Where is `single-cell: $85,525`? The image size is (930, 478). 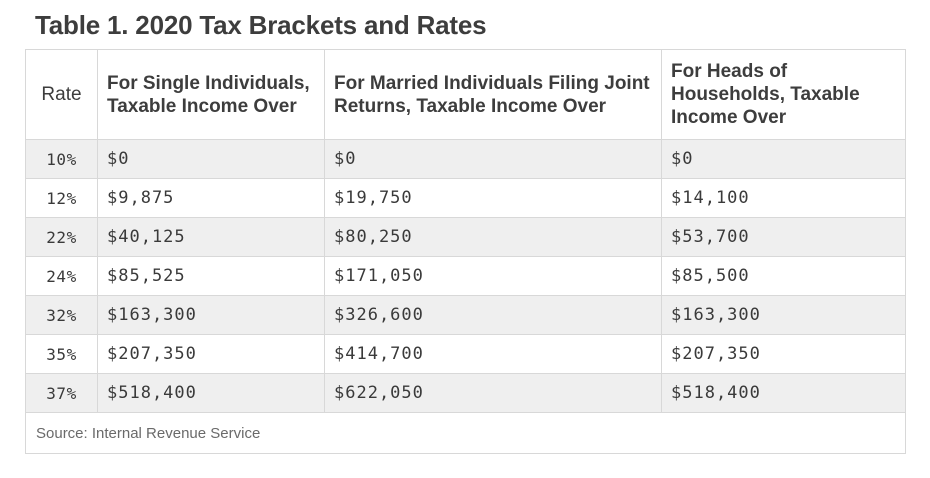 single-cell: $85,525 is located at coordinates (211, 276).